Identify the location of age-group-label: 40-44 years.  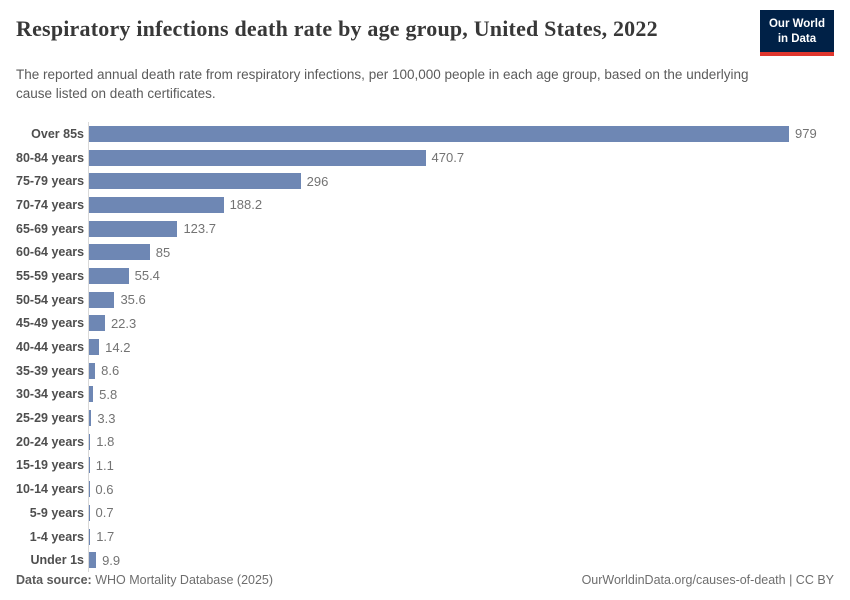
(50, 347).